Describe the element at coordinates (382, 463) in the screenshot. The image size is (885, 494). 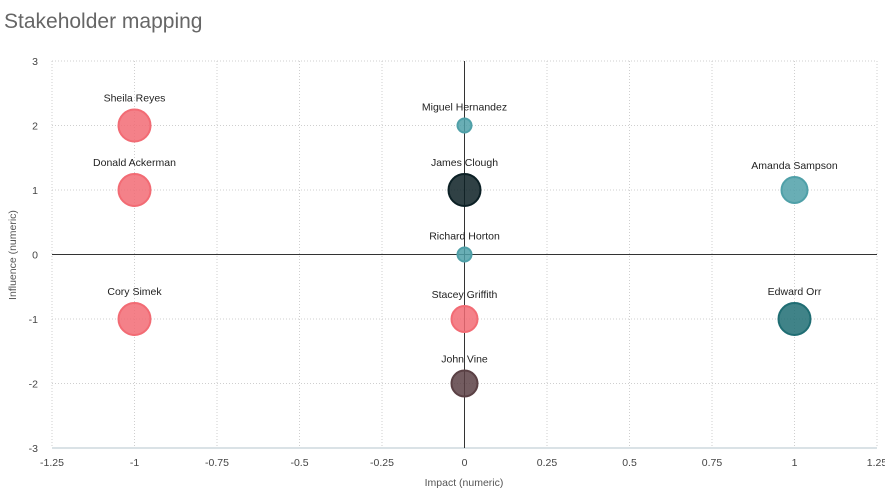
I see `x-tick-label: -0.25` at that location.